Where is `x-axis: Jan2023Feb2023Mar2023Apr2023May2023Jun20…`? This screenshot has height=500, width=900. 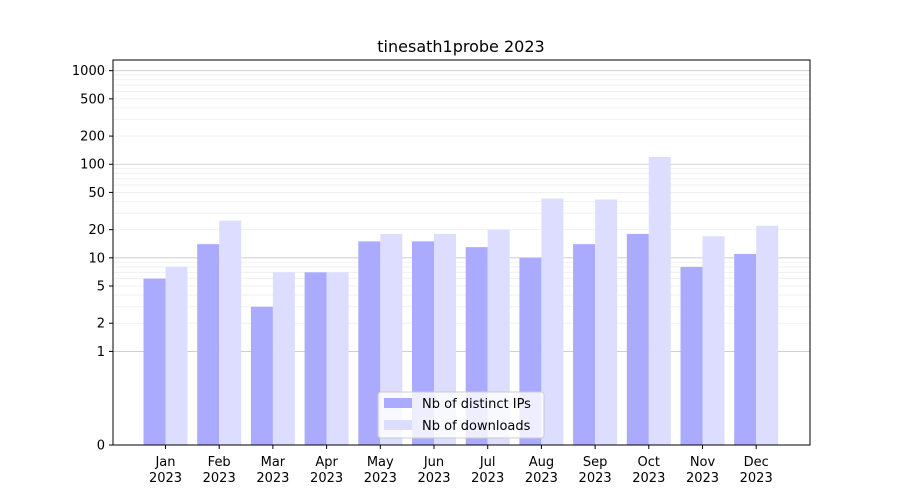 x-axis: Jan2023Feb2023Mar2023Apr2023May2023Jun20… is located at coordinates (461, 465).